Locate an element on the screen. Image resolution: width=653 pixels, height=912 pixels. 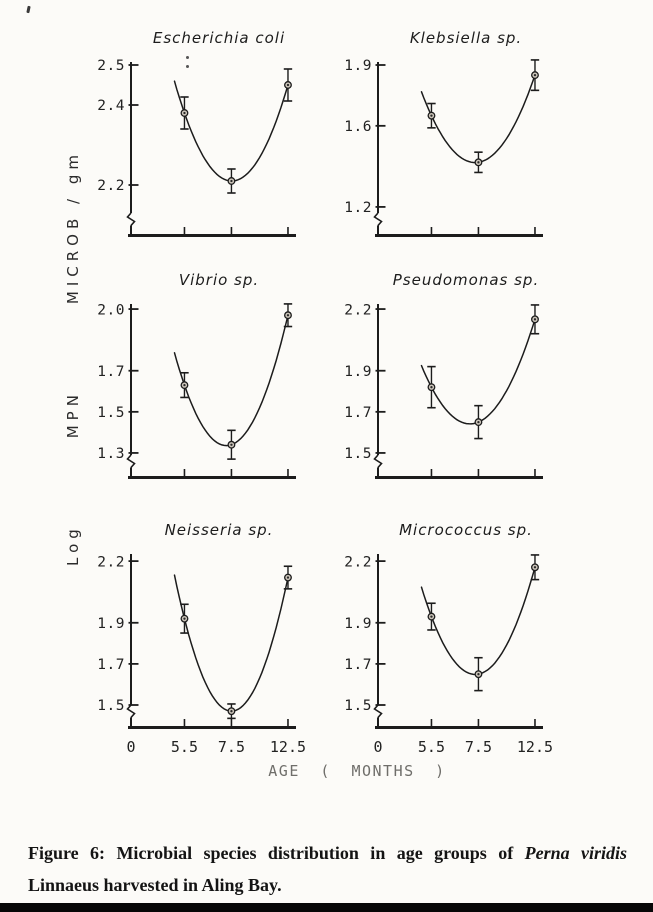
subplot-title: Klebsiella sp. is located at coordinates (466, 38).